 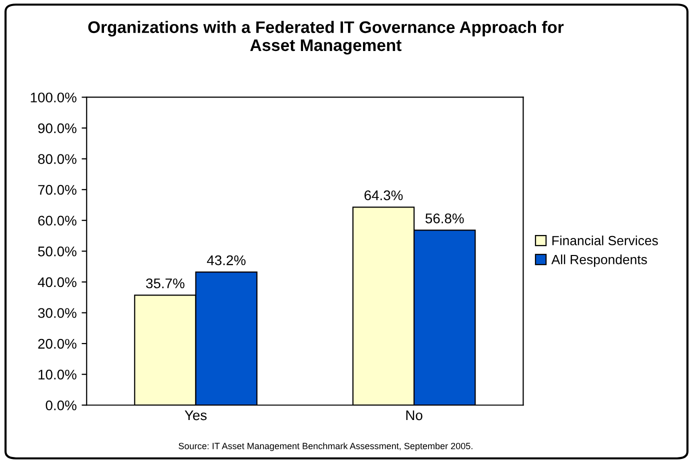 I want to click on legend-label: Financial Services, so click(x=605, y=241).